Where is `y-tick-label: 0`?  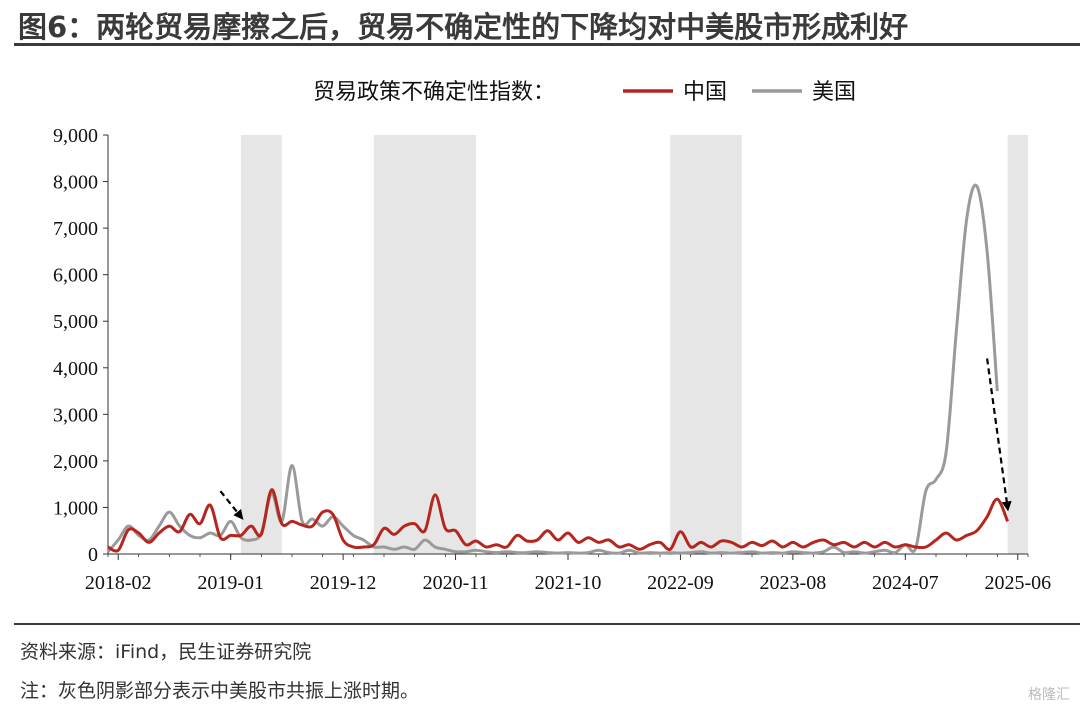 y-tick-label: 0 is located at coordinates (93, 555).